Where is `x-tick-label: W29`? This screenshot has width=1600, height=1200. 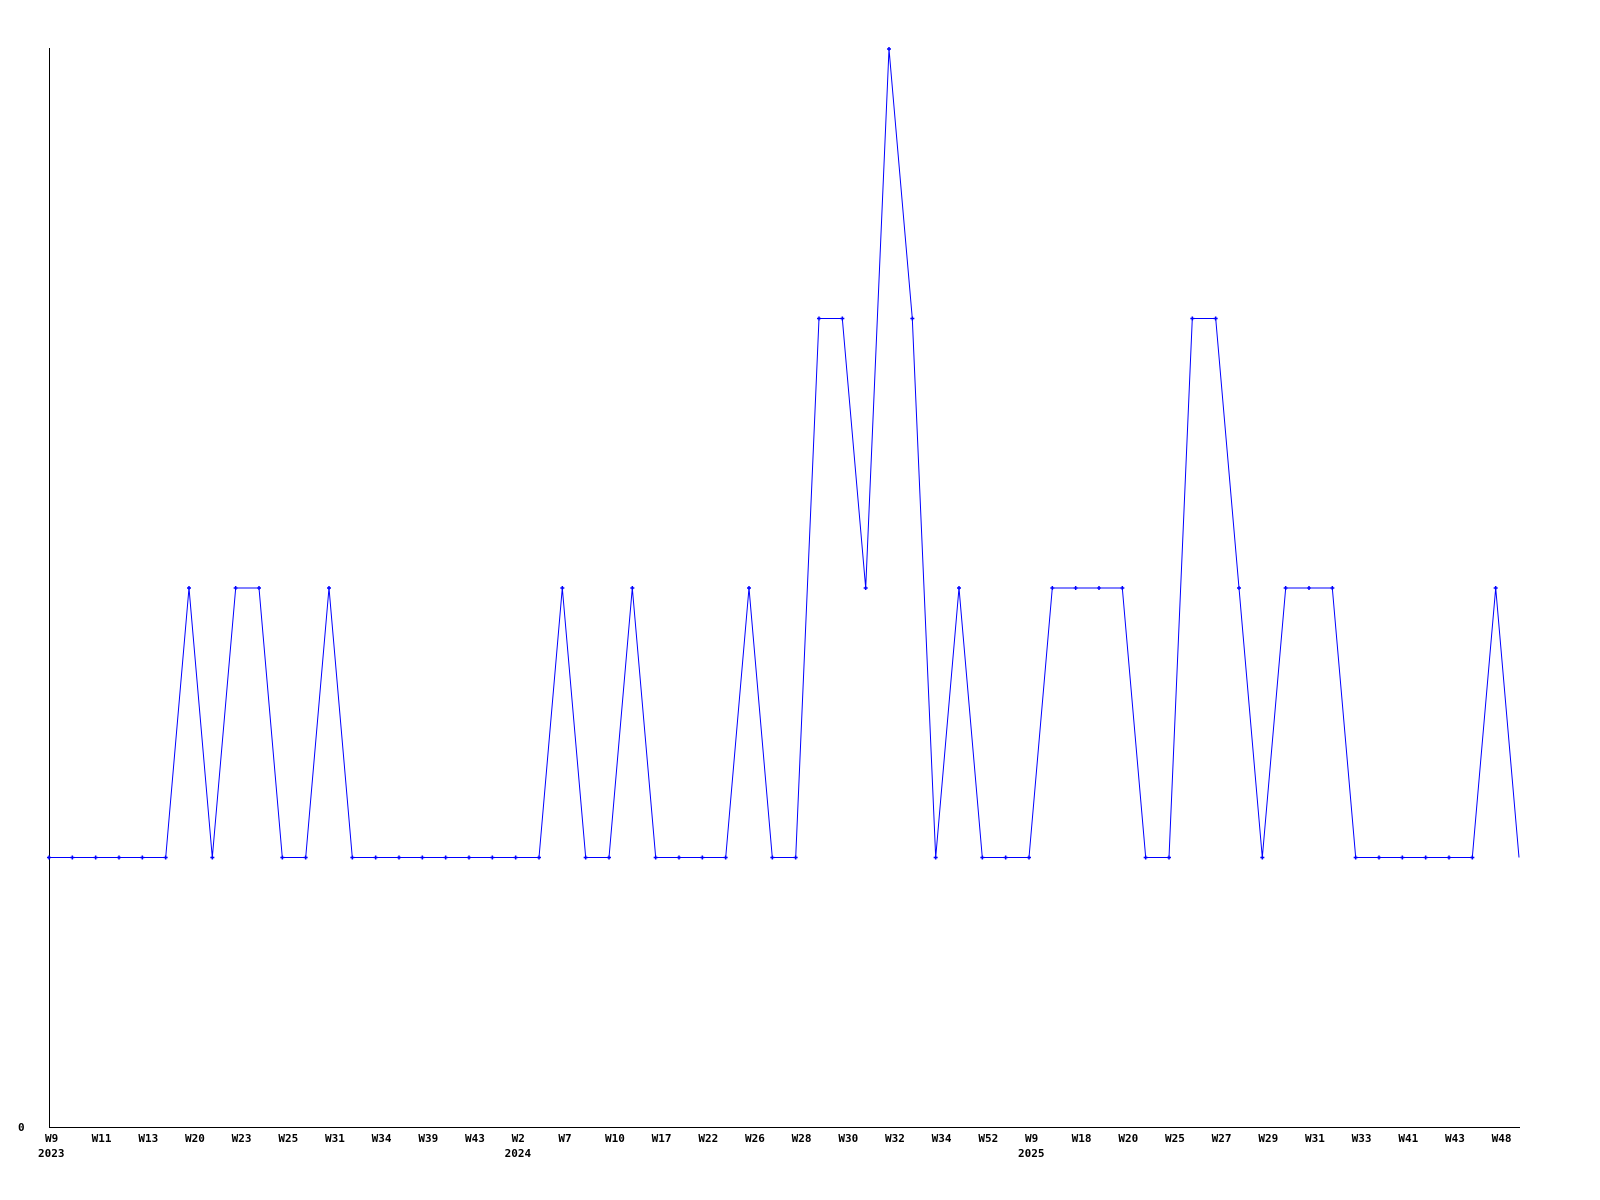 x-tick-label: W29 is located at coordinates (1268, 1138).